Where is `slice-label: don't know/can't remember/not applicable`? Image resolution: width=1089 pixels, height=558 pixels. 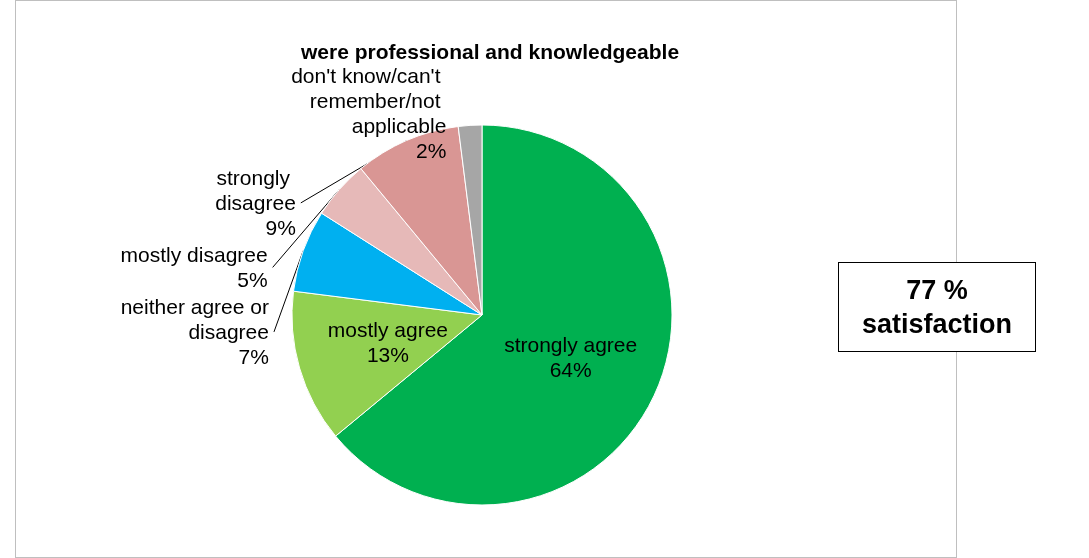
slice-label: don't know/can't remember/not applicable is located at coordinates (369, 101).